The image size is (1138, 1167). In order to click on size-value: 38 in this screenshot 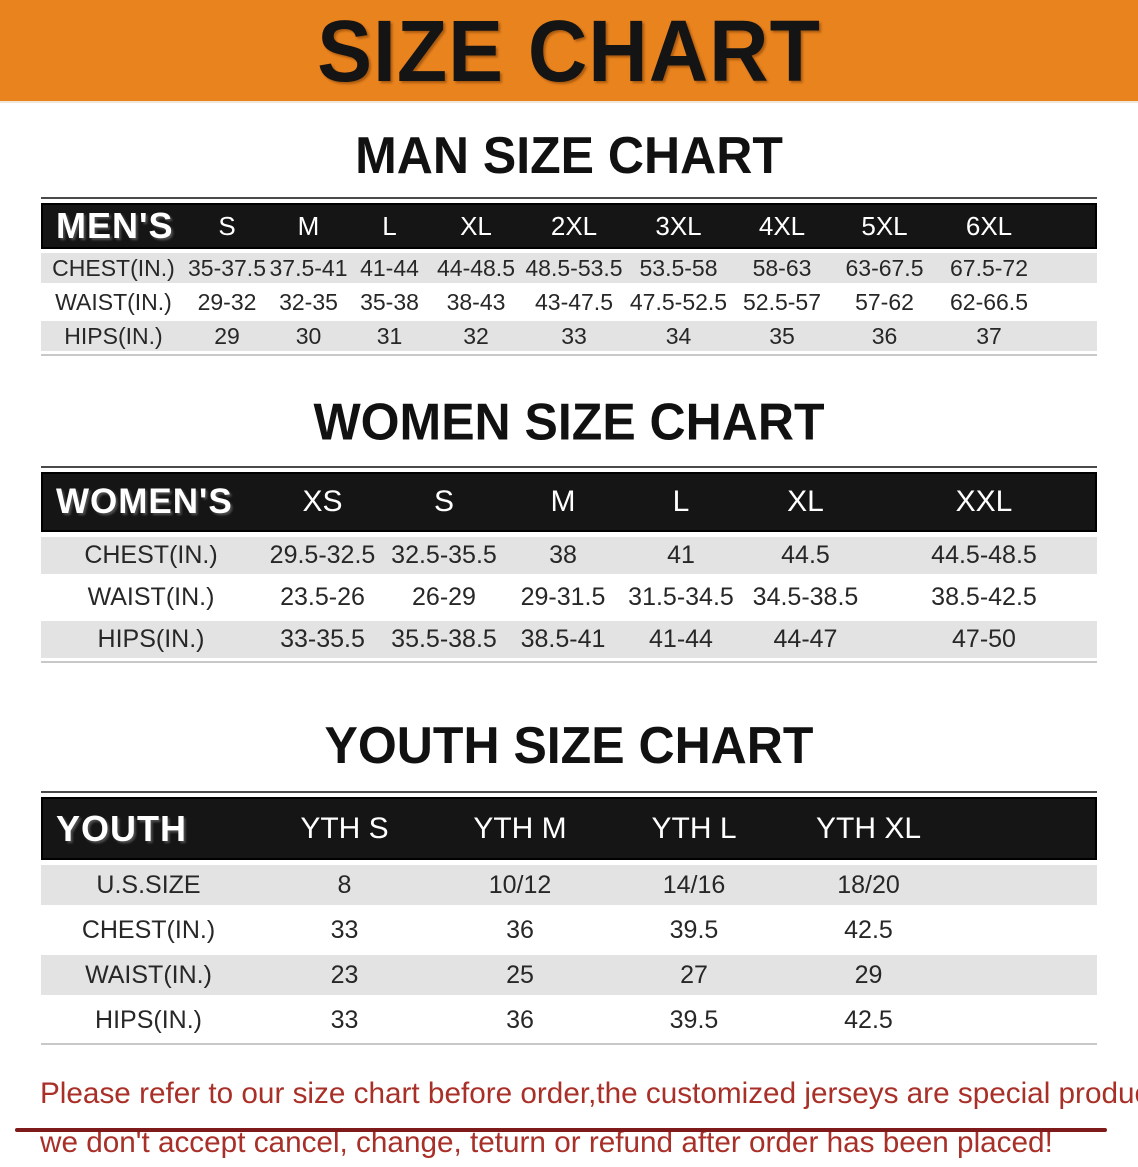, I will do `click(563, 555)`.